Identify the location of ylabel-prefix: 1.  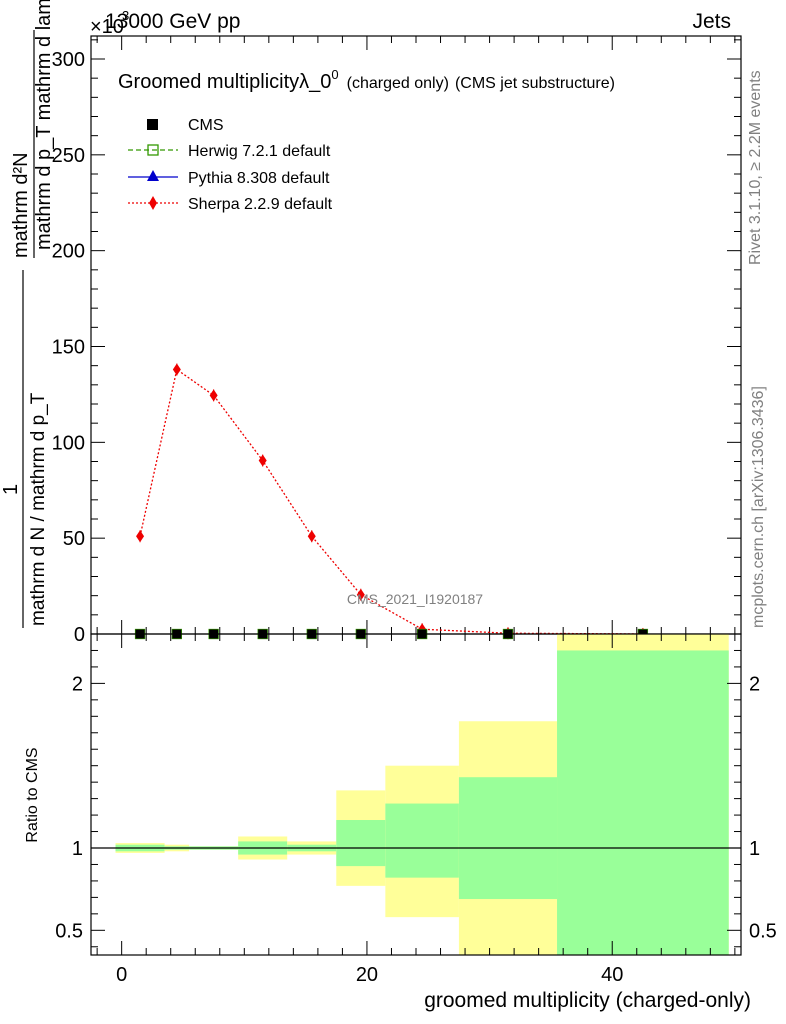
(11, 489).